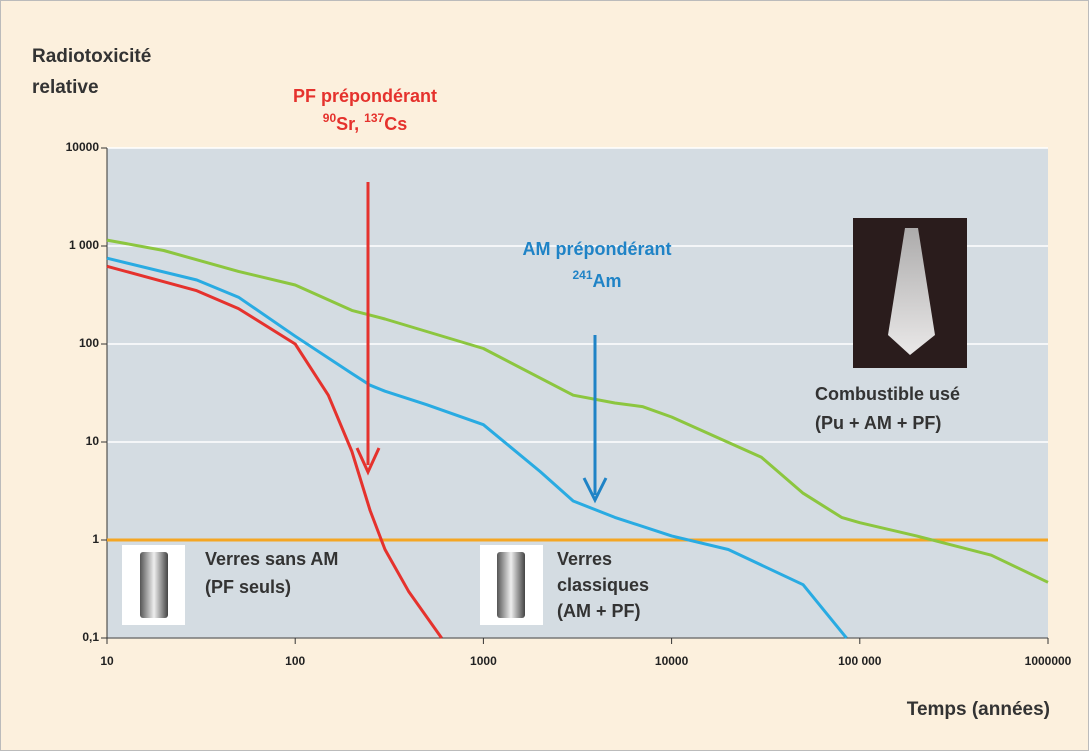 This screenshot has height=751, width=1089. What do you see at coordinates (483, 661) in the screenshot?
I see `x-tick-label: 1000` at bounding box center [483, 661].